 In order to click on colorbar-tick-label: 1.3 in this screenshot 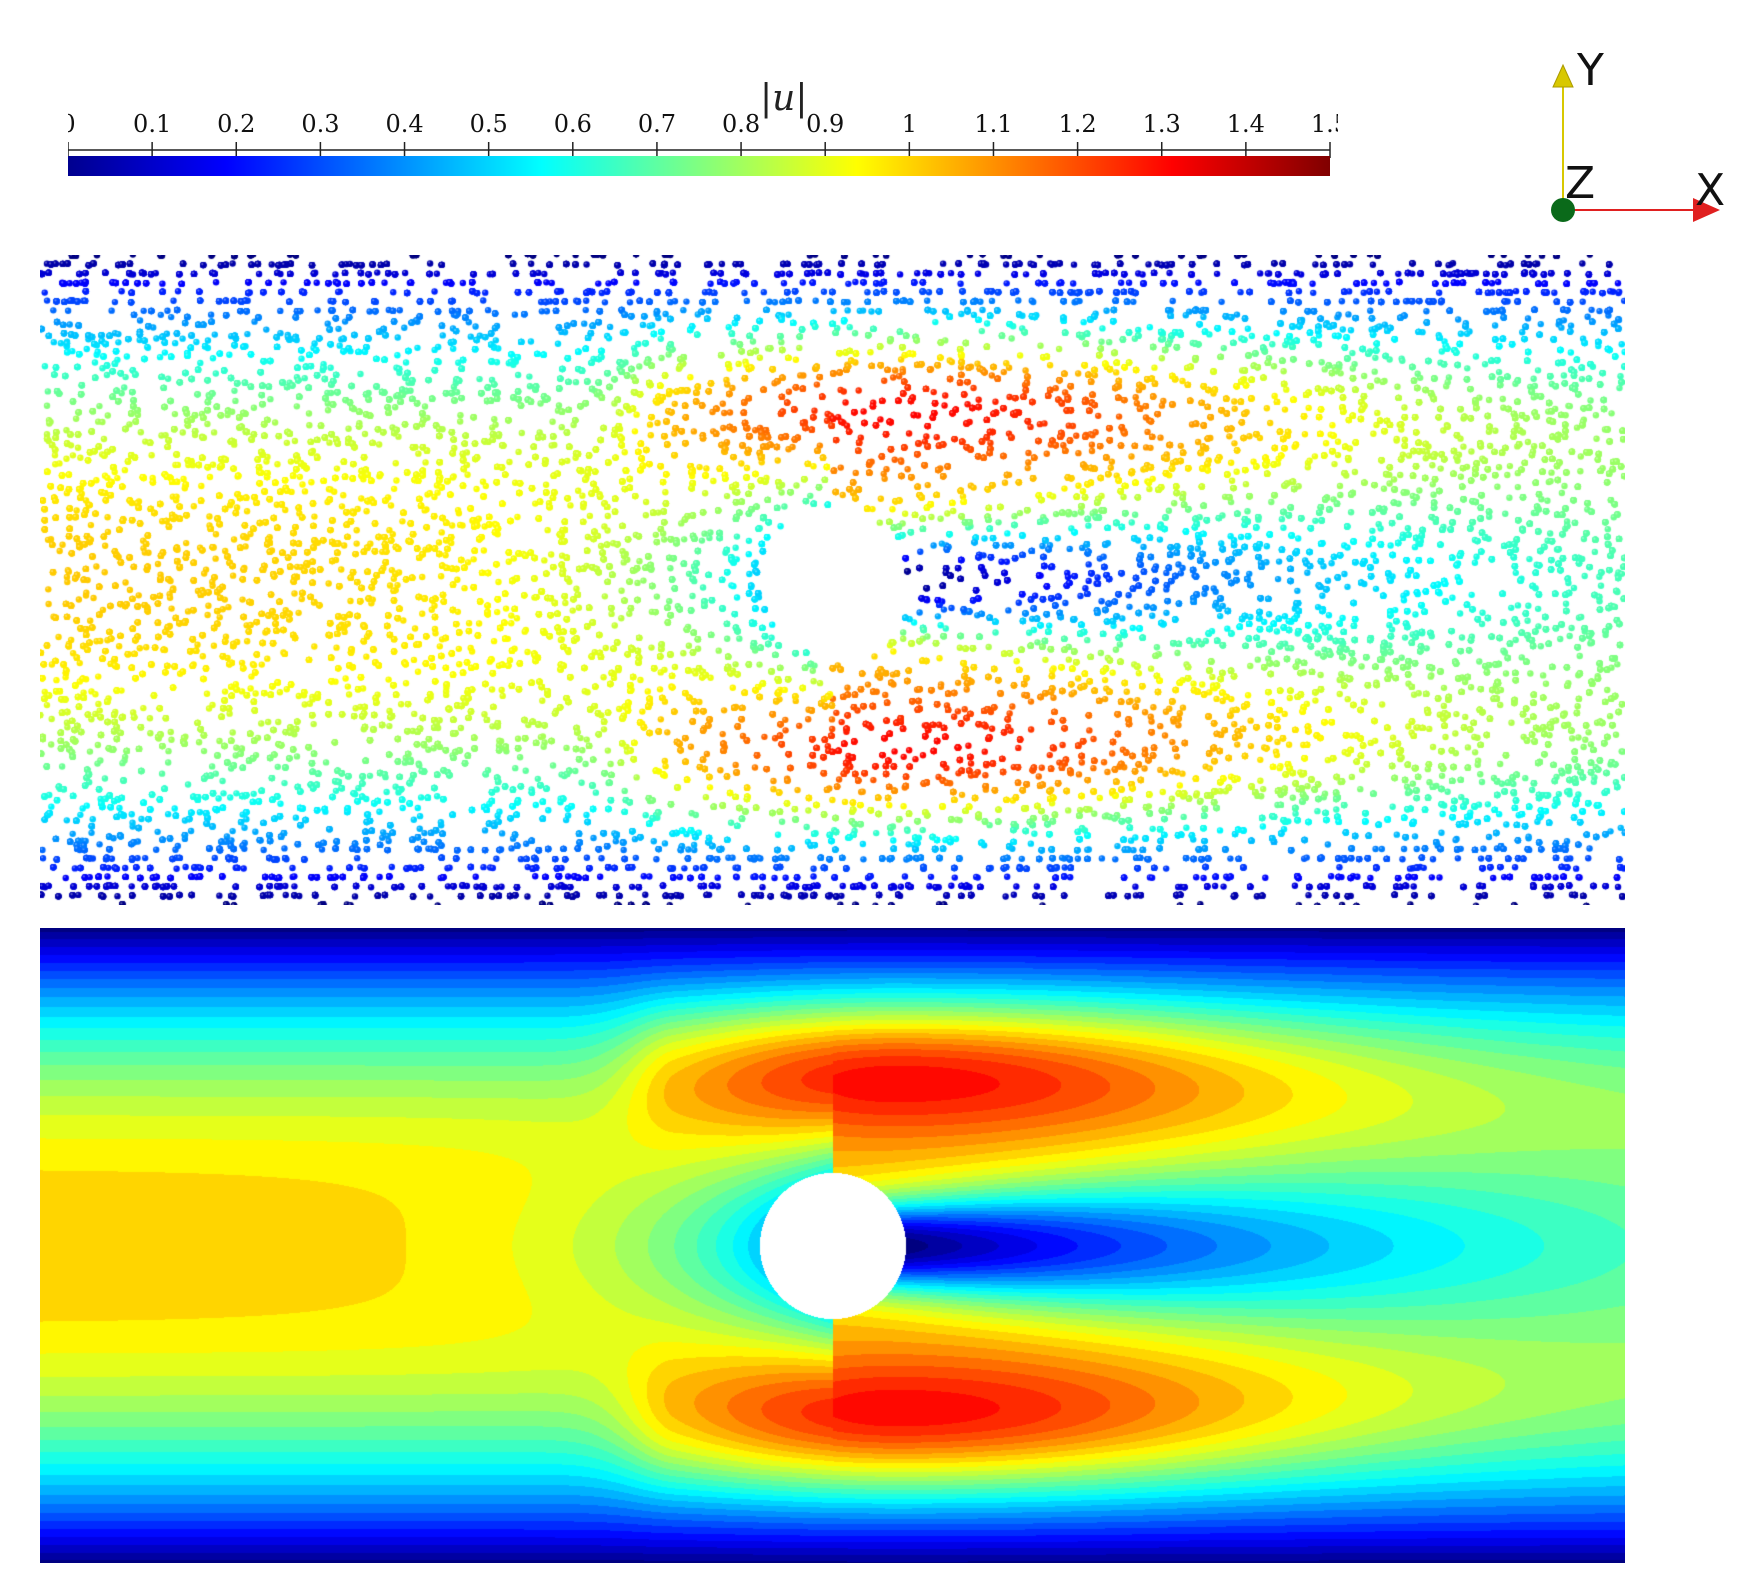, I will do `click(1162, 124)`.